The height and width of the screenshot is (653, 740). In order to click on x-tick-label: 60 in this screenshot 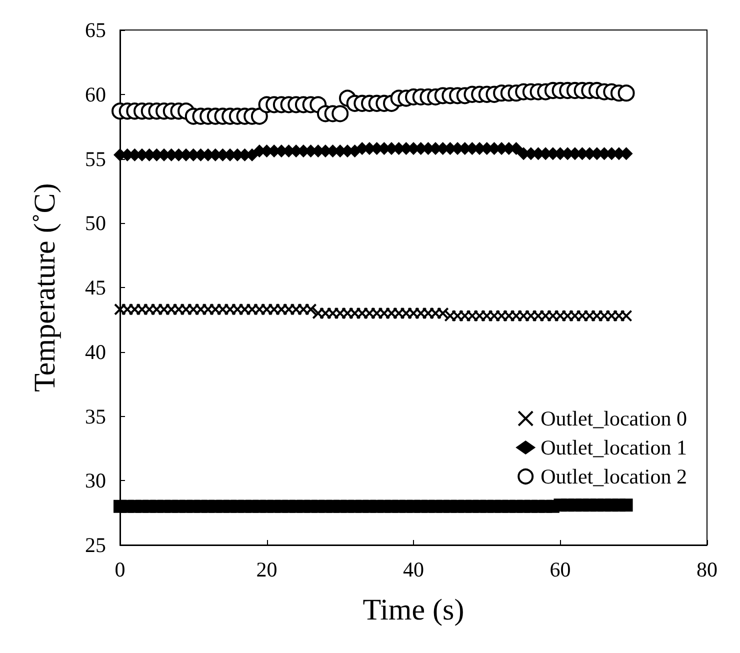, I will do `click(560, 570)`.